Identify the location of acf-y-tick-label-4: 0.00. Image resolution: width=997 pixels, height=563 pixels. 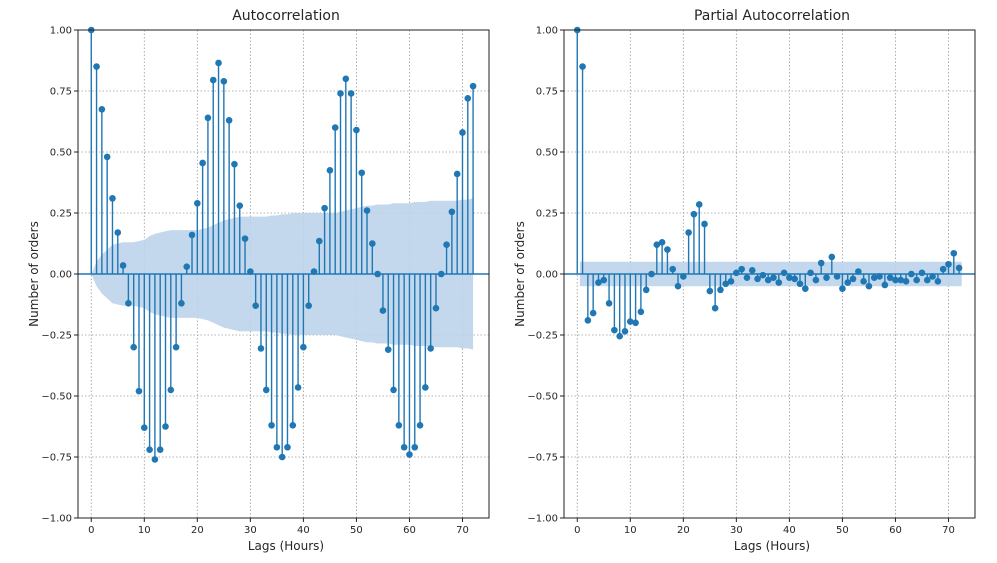
(61, 275).